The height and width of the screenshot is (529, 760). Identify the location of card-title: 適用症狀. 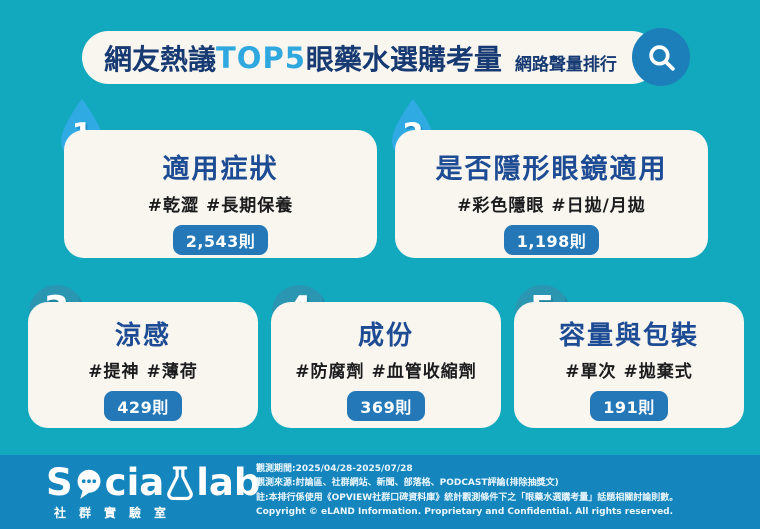
(220, 169).